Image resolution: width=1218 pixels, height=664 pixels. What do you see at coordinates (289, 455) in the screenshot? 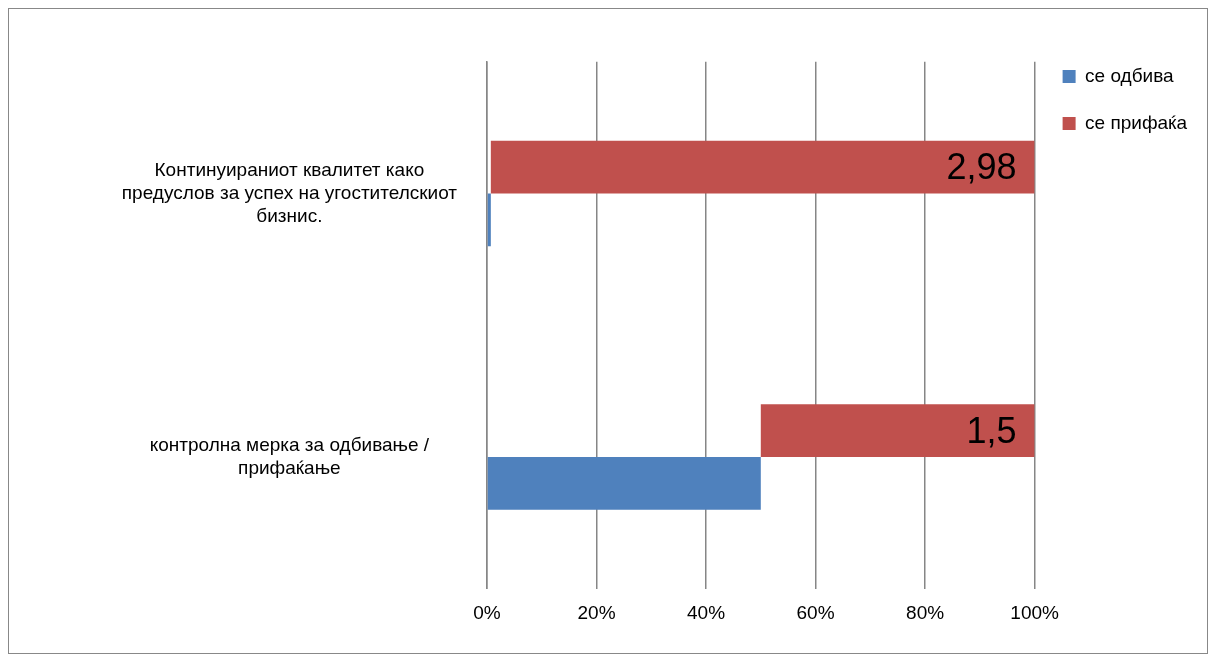
I see `y-tick-label: контролна мерка за одбивање / прифаќање` at bounding box center [289, 455].